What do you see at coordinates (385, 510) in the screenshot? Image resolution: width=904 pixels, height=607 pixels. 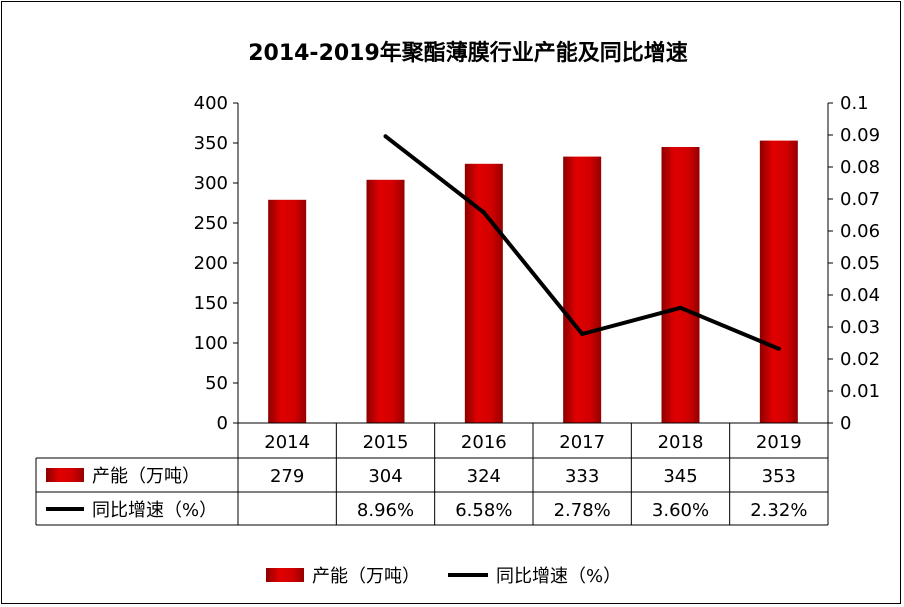 I see `table-cell: 8.96%` at bounding box center [385, 510].